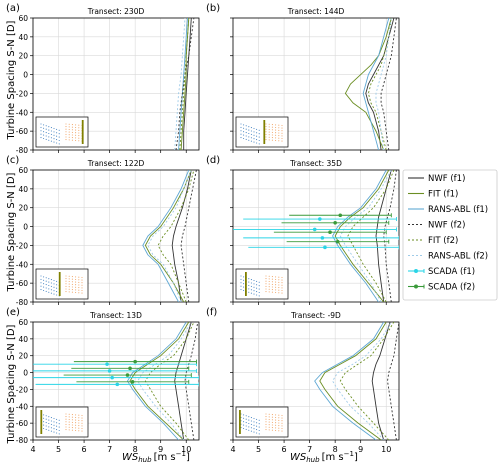 The image size is (500, 465). I want to click on inset-frame, so click(62, 284).